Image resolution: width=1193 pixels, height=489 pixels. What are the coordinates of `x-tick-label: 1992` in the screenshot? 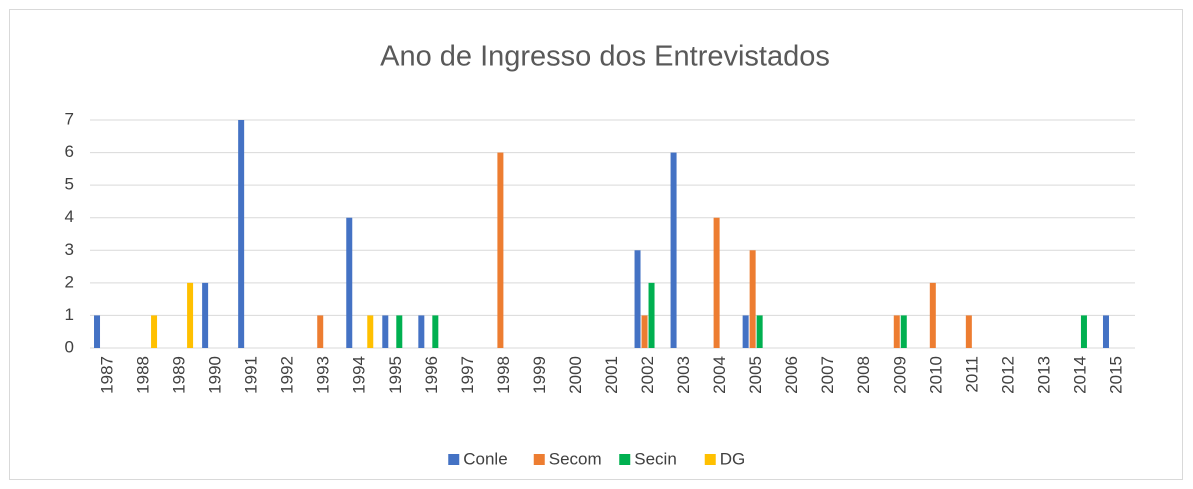 It's located at (287, 375).